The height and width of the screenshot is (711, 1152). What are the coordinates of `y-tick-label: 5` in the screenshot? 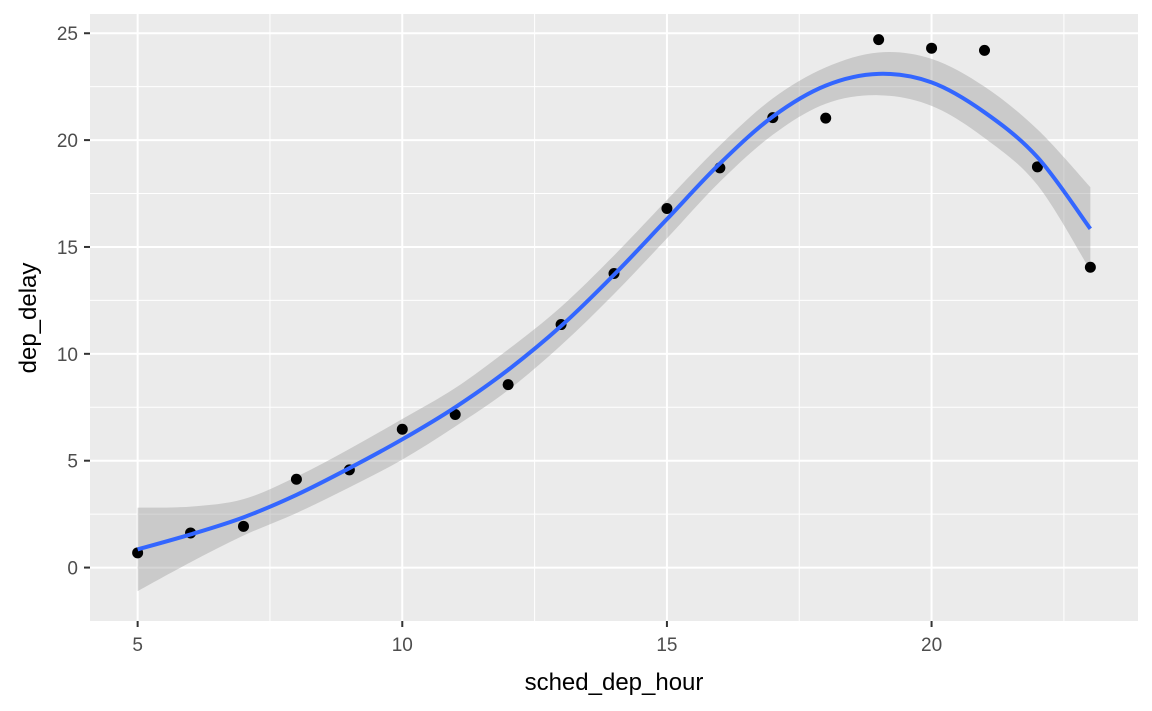 It's located at (72, 462).